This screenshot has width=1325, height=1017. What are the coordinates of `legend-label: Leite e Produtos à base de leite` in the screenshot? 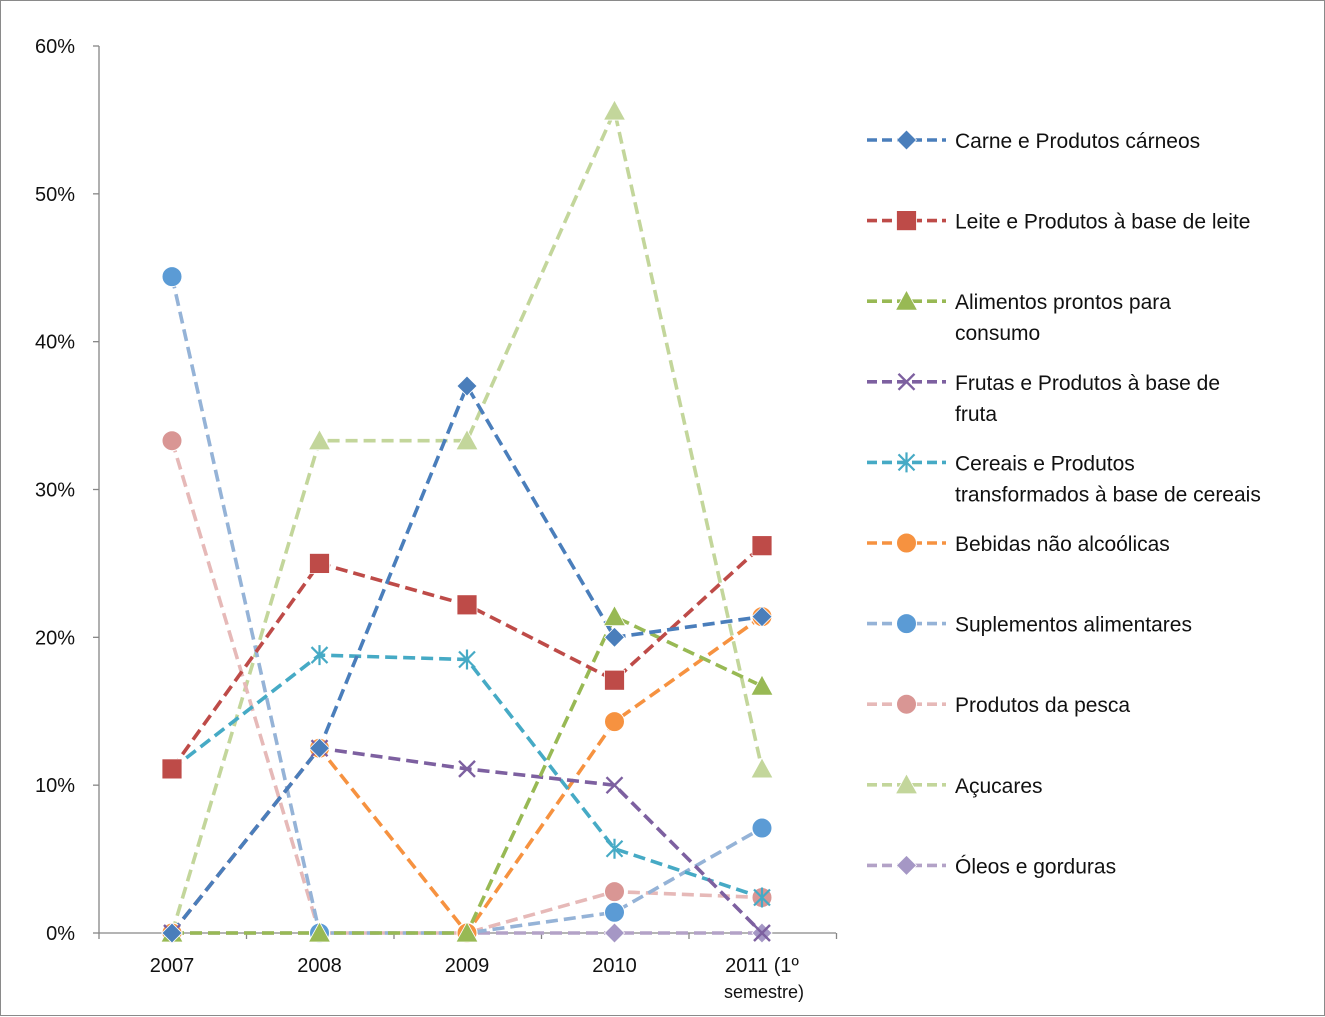 It's located at (1102, 222).